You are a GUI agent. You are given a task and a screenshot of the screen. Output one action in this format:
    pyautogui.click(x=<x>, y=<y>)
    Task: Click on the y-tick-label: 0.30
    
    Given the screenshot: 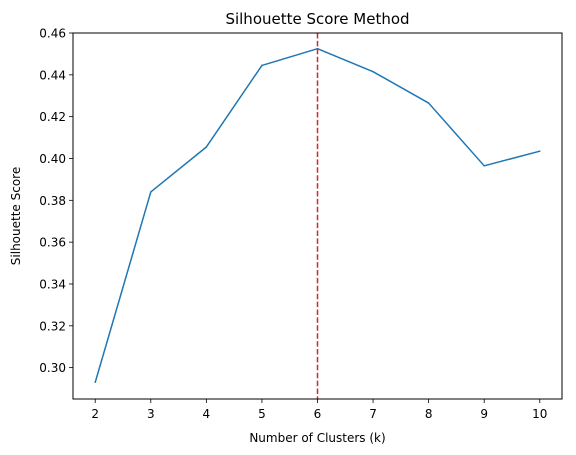 What is the action you would take?
    pyautogui.click(x=52, y=368)
    